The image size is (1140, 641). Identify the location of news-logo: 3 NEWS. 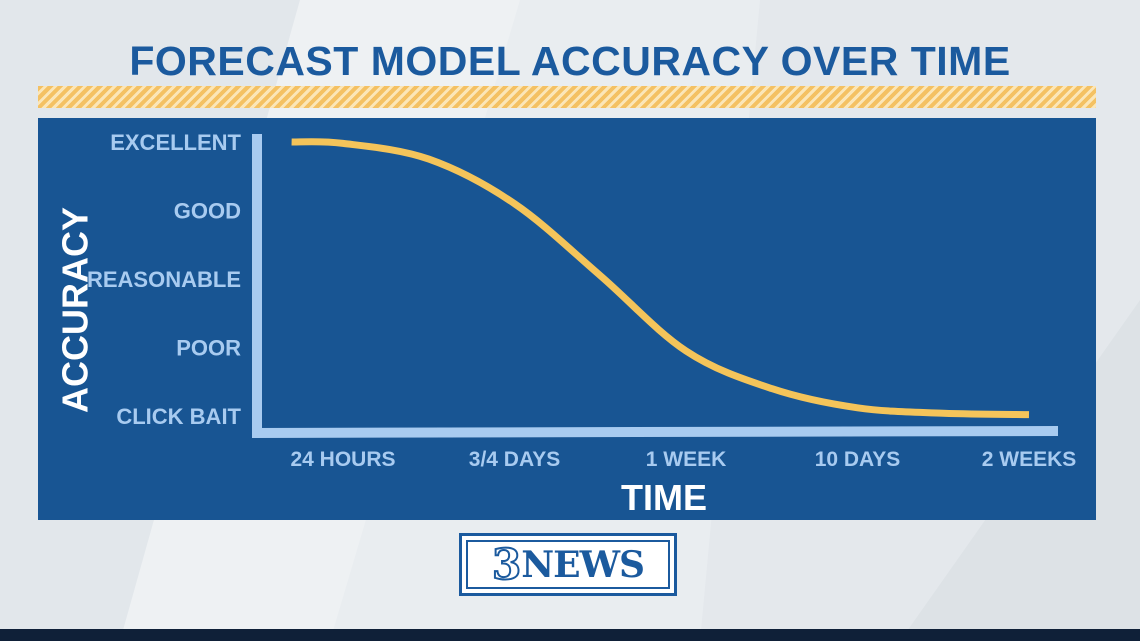
(568, 564).